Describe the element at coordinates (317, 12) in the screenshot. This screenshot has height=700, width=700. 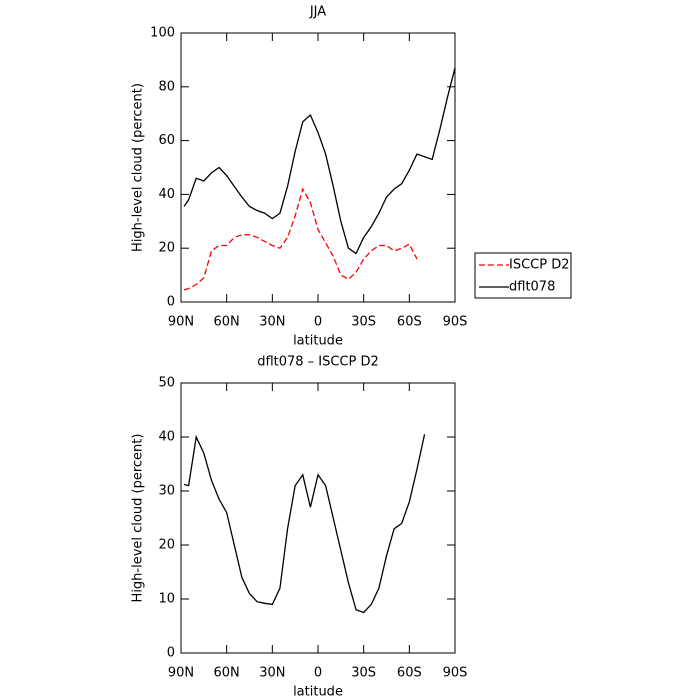
I see `chart-title: JJA` at that location.